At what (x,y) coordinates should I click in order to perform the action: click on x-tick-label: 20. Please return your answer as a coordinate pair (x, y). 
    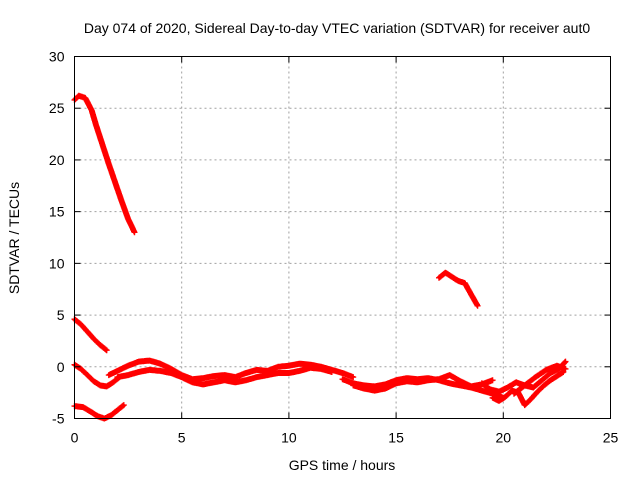
    Looking at the image, I should click on (504, 438).